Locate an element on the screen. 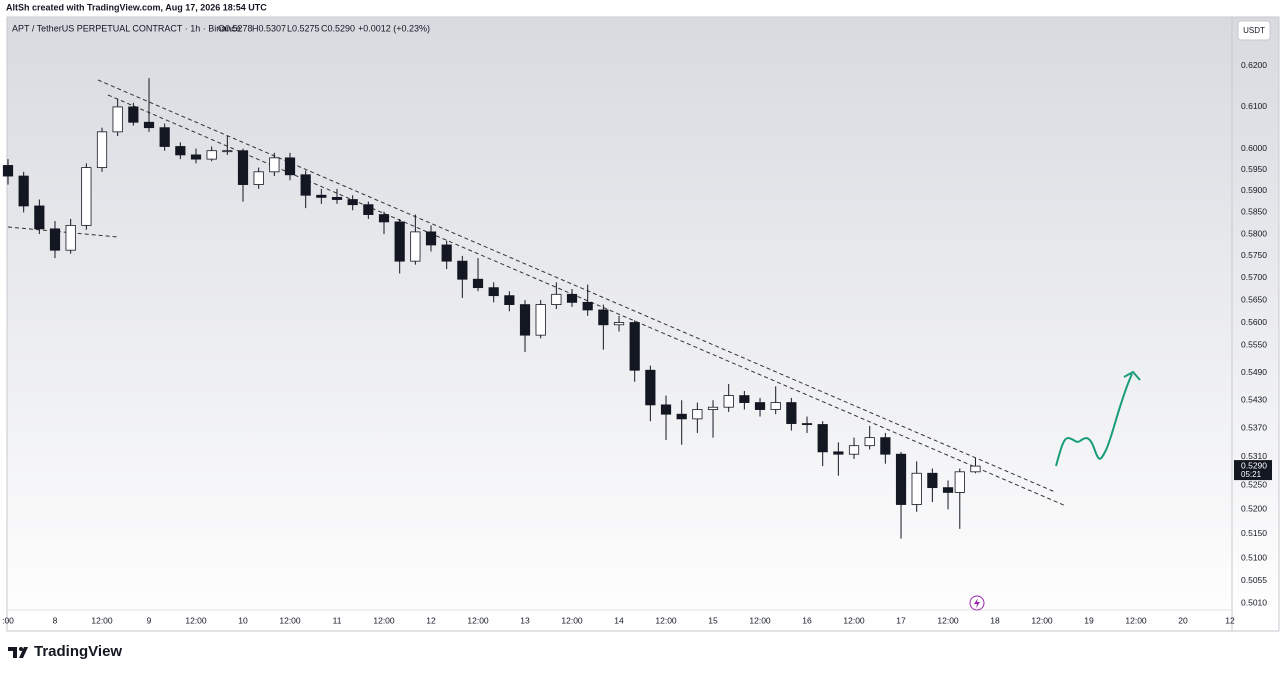 Image resolution: width=1280 pixels, height=673 pixels. x-tick-label: :00 is located at coordinates (8, 620).